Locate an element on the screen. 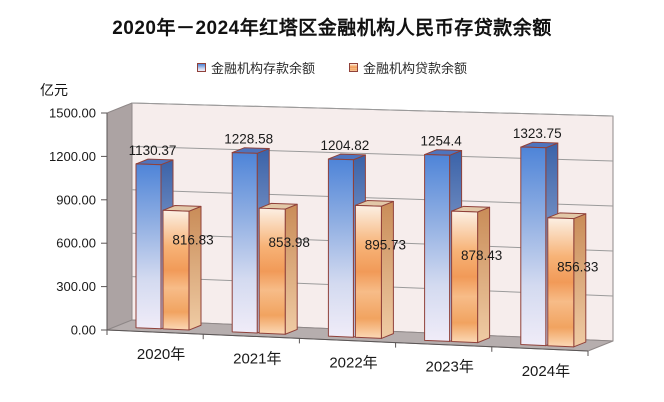 The width and height of the screenshot is (664, 402). y-tick-label: 300.00 is located at coordinates (76, 286).